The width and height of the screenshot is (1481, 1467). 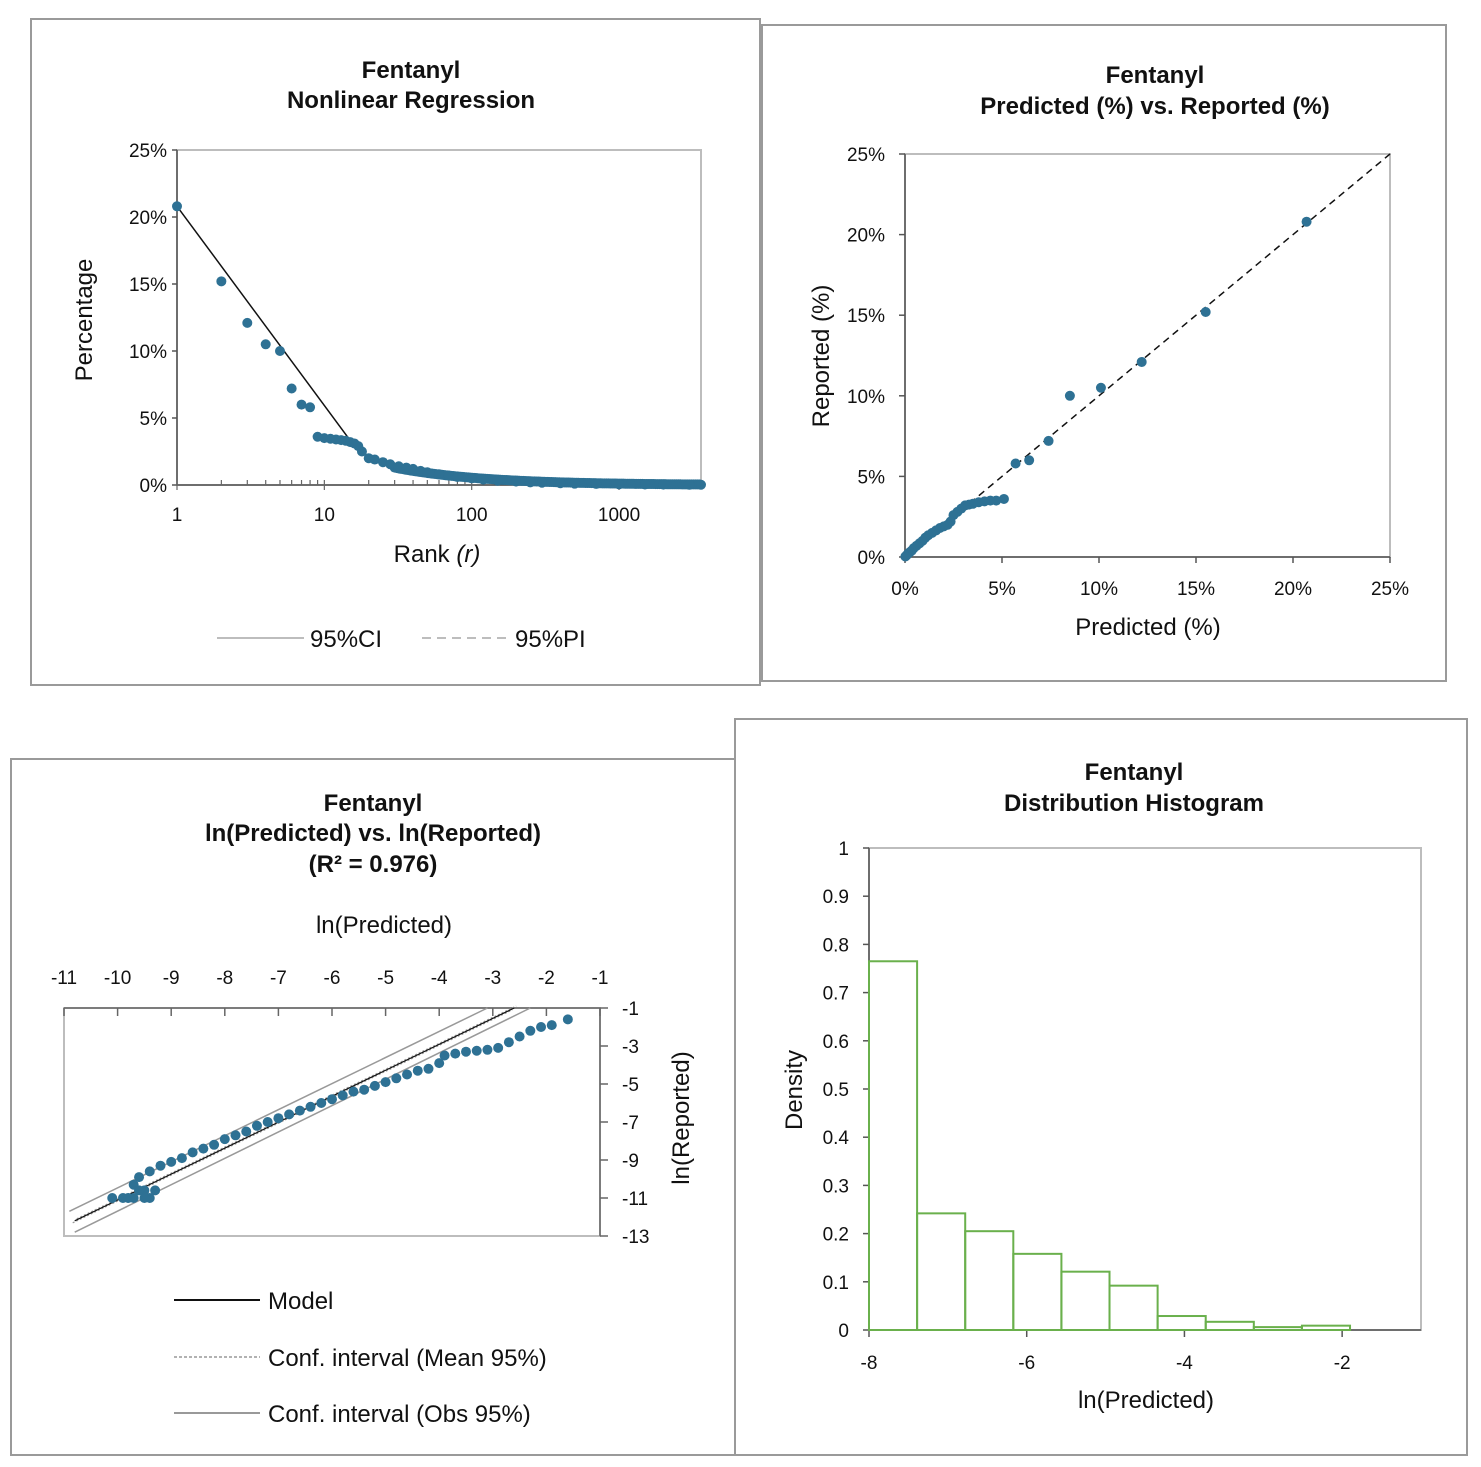 What do you see at coordinates (836, 945) in the screenshot?
I see `y-tick-label: 0.8` at bounding box center [836, 945].